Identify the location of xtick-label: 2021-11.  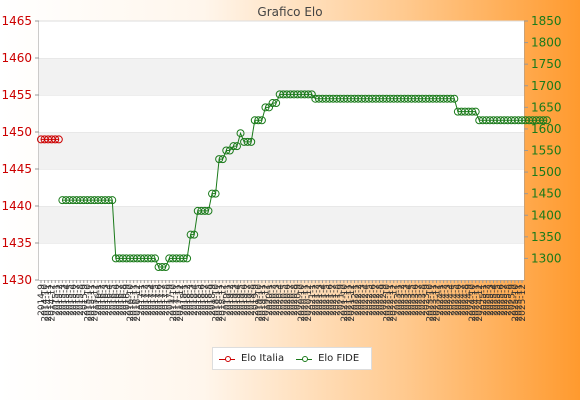
(348, 303).